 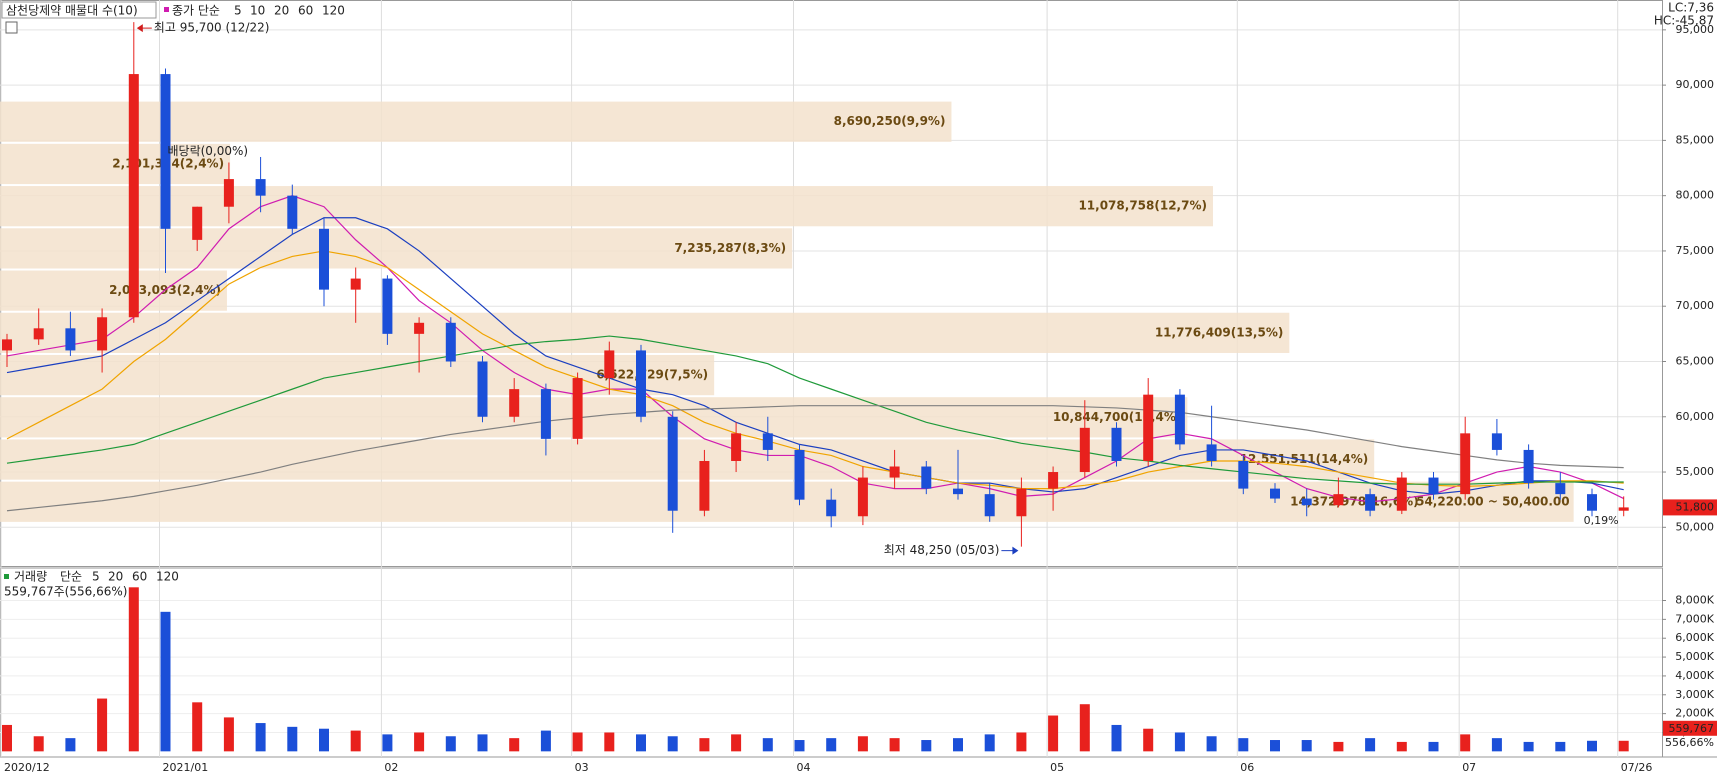 What do you see at coordinates (815, 458) in the screenshot?
I see `ma-line` at bounding box center [815, 458].